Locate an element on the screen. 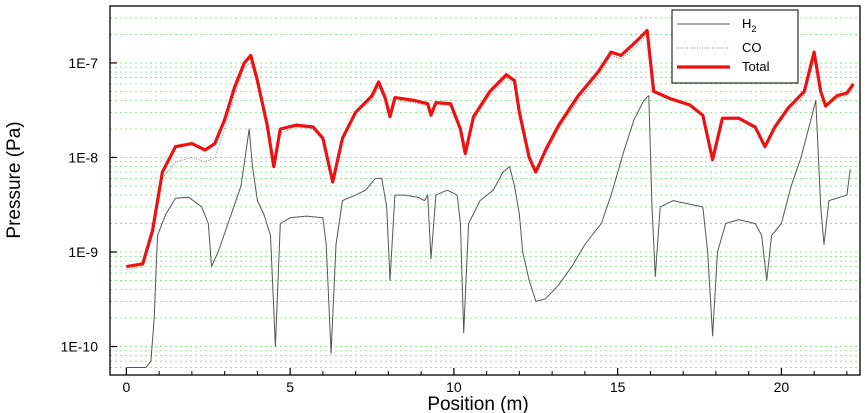 Image resolution: width=865 pixels, height=413 pixels. legend: H2 CO Total is located at coordinates (735, 46).